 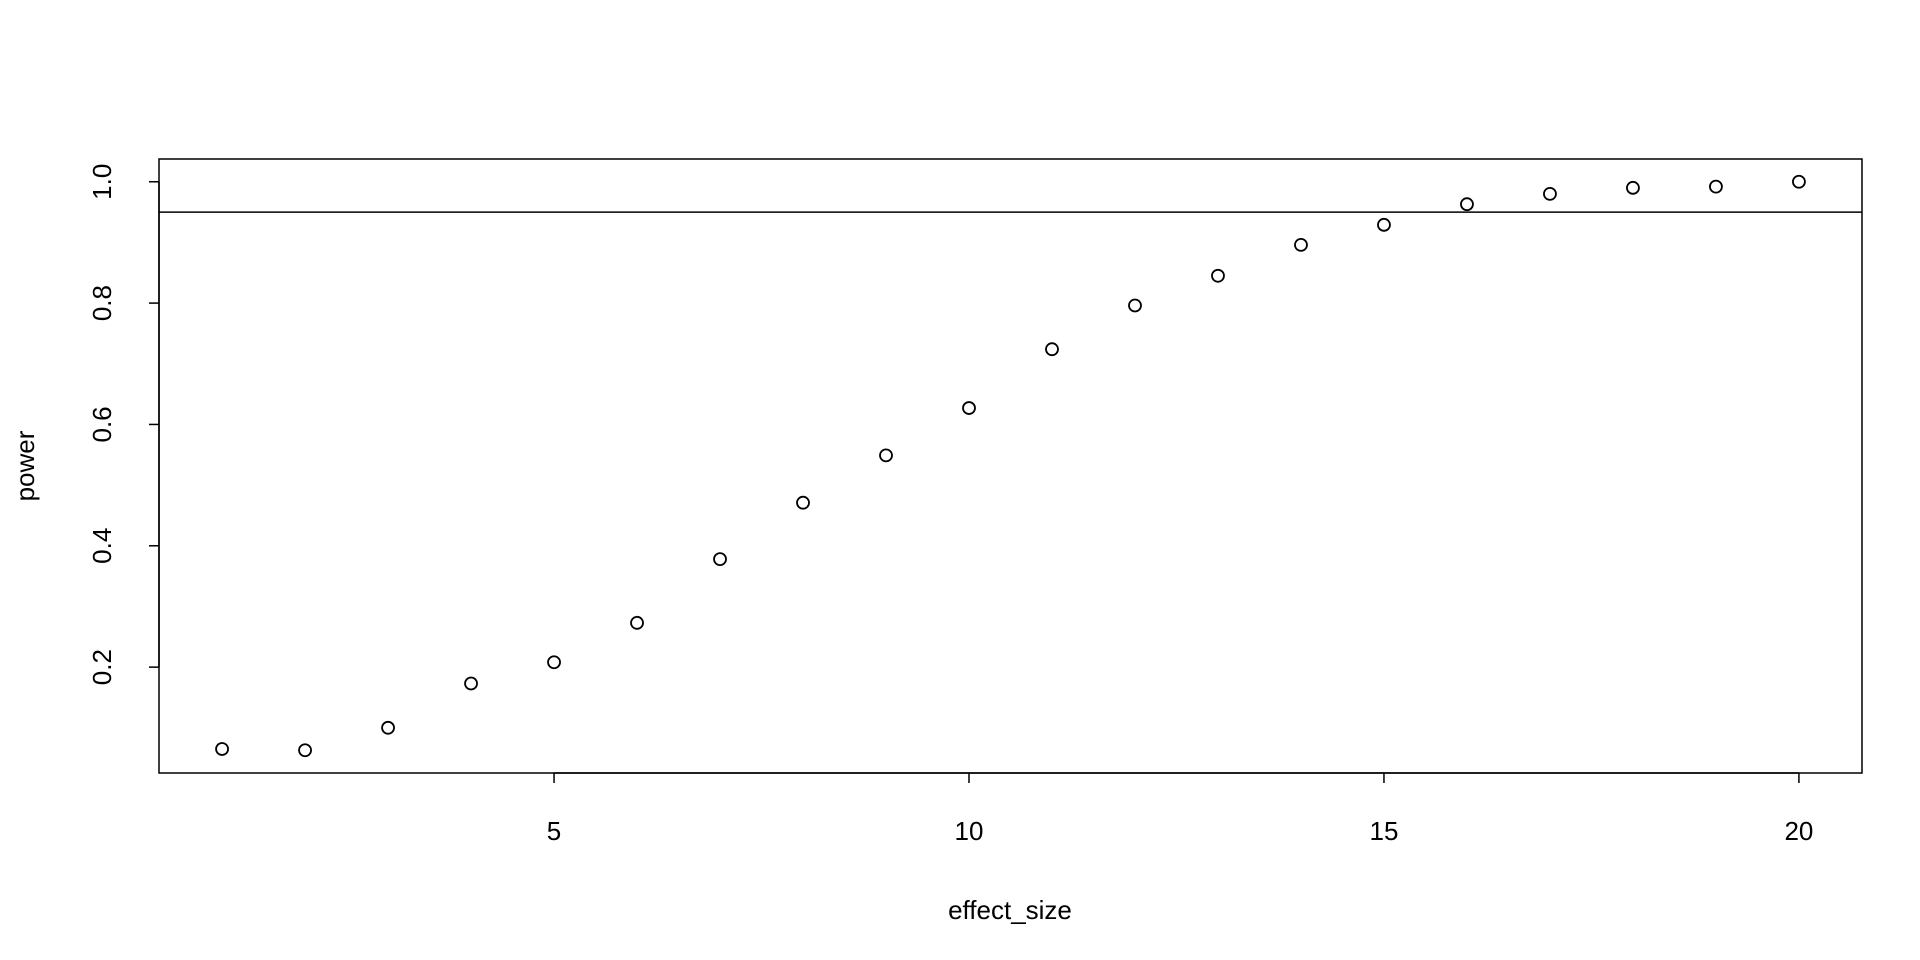 I want to click on x-tick-label: 10, so click(x=969, y=831).